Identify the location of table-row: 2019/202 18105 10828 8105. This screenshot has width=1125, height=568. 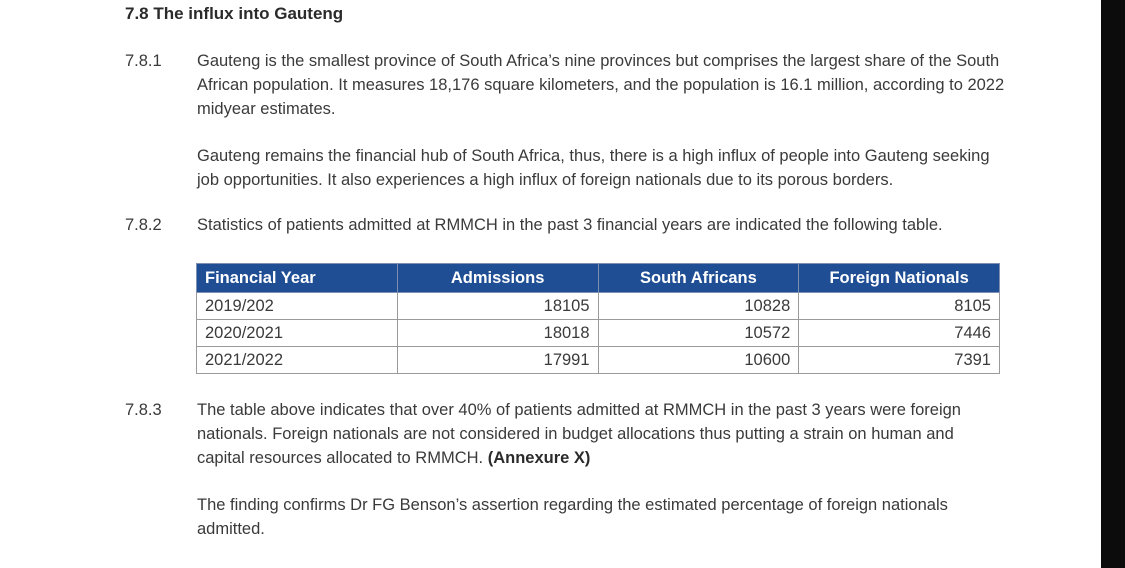
(598, 306).